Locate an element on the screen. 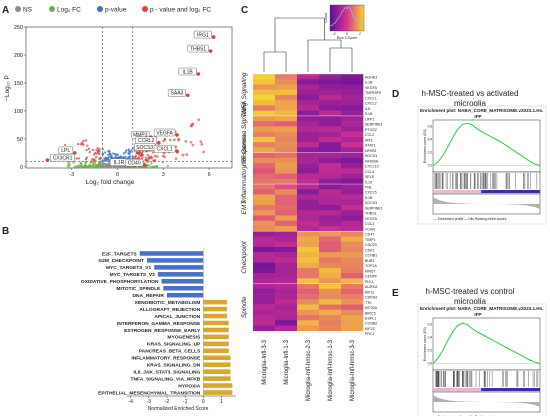 This screenshot has width=550, height=416. row-gene-label: IL1B is located at coordinates (369, 114).